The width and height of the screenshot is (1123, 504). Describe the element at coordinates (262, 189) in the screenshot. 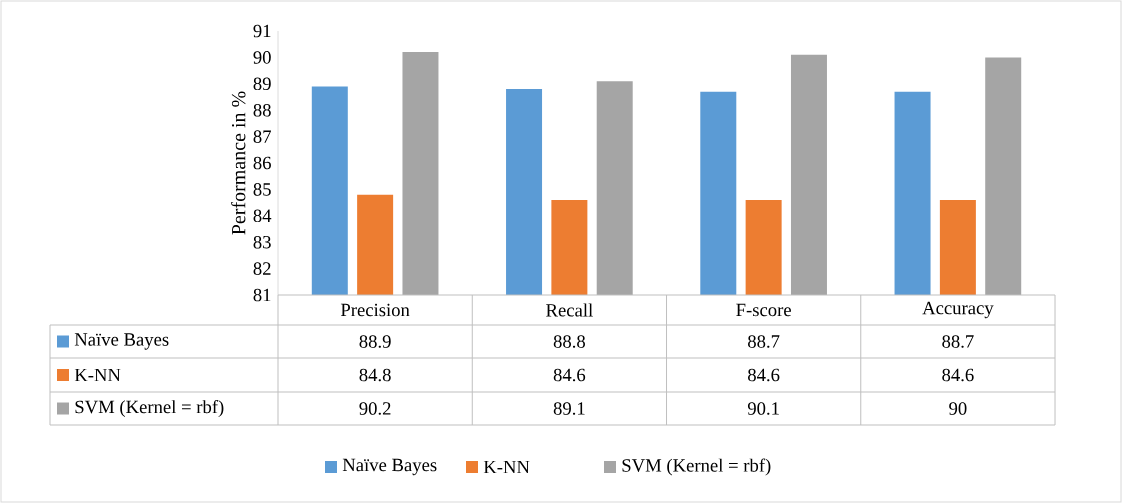

I see `y-tick-label: 85` at that location.